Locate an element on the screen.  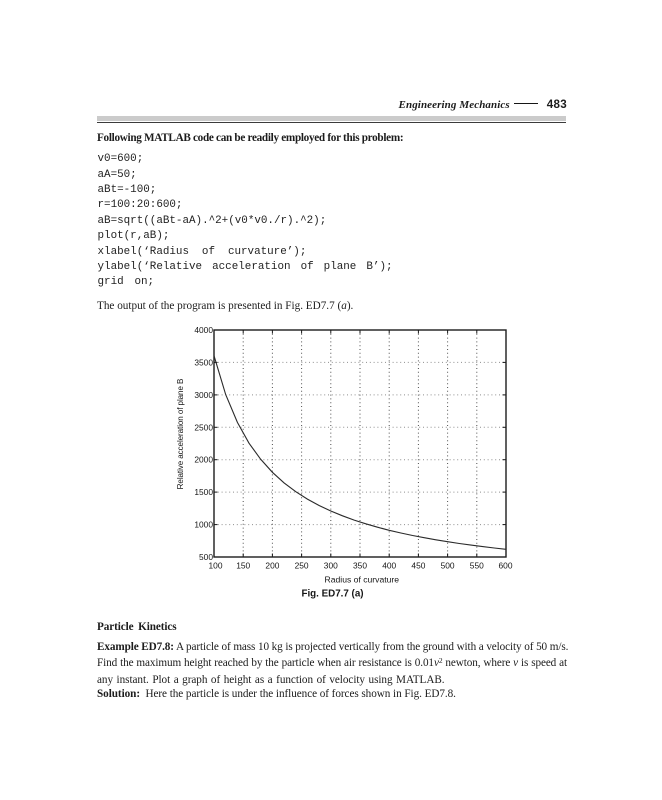
svg-text: 400 is located at coordinates (389, 566).